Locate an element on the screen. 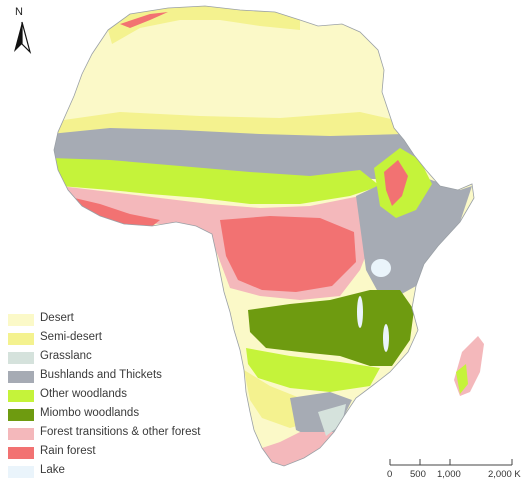 This screenshot has width=525, height=495. region-congo-rain-forest is located at coordinates (288, 254).